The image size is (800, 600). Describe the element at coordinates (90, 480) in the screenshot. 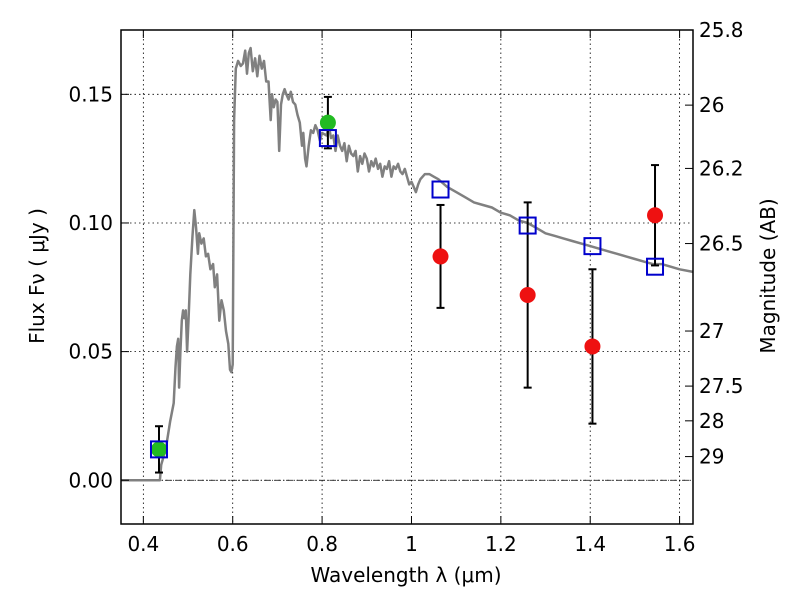

I see `y-tick-label: 0.00` at that location.